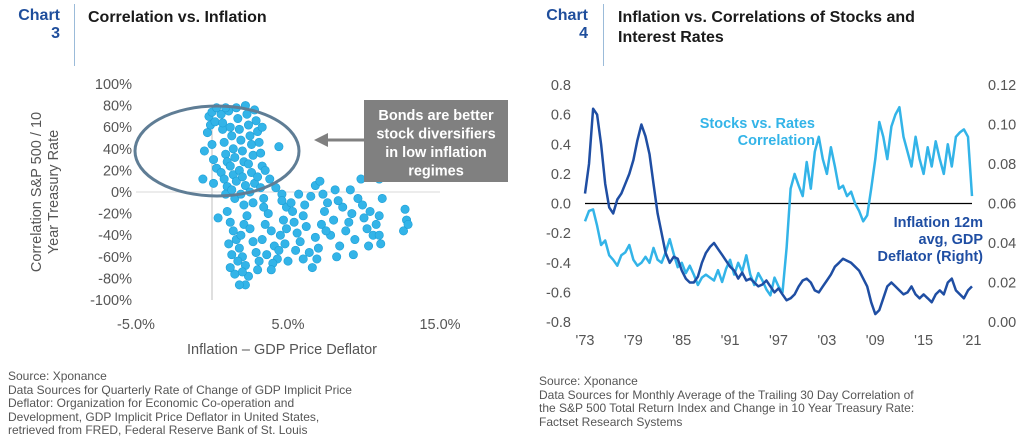  What do you see at coordinates (136, 325) in the screenshot?
I see `chart3-x-tick-label: -5.0%` at bounding box center [136, 325].